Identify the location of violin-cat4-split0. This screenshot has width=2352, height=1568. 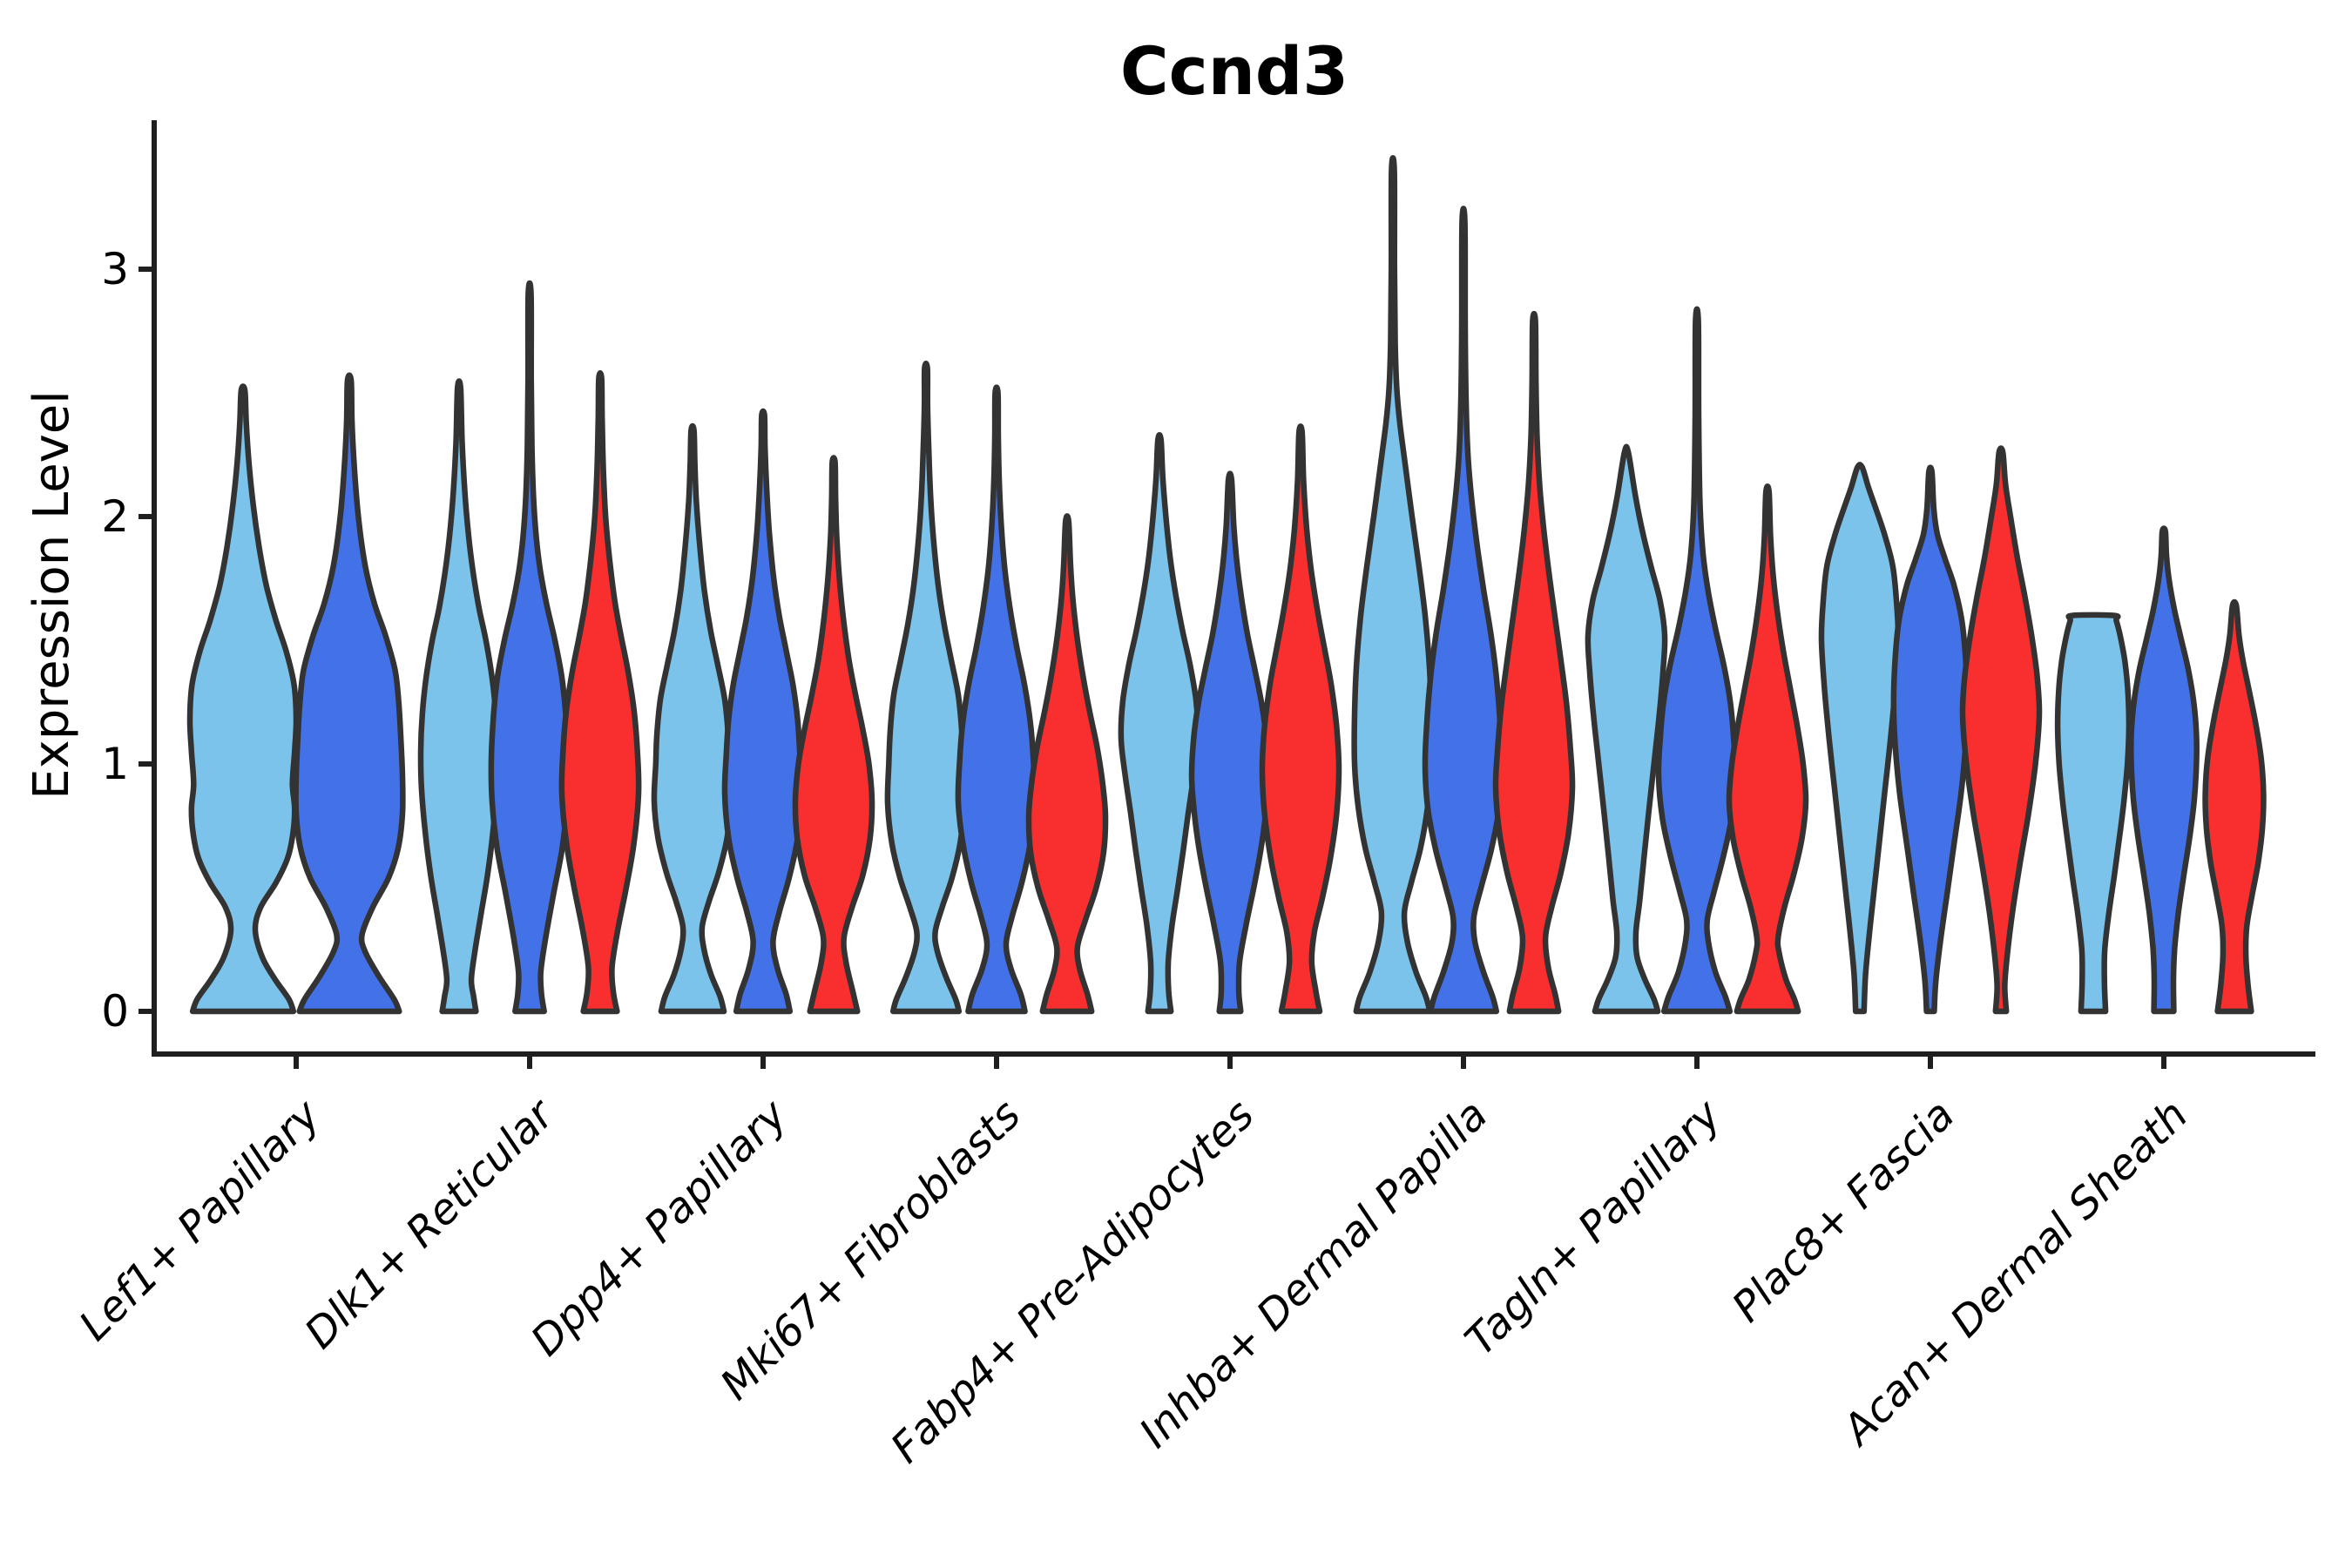
(1159, 723).